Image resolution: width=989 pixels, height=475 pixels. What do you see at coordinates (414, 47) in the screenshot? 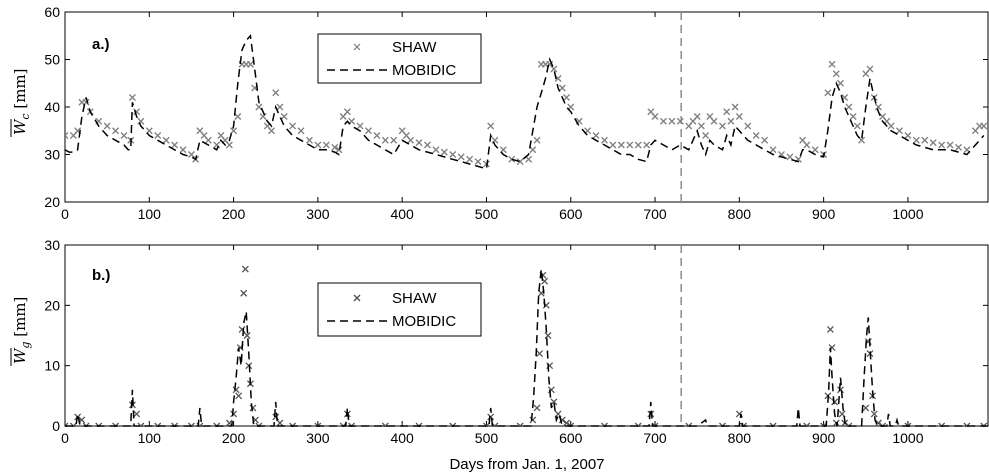
I see `panel-a-legend-shaw-label: SHAW` at bounding box center [414, 47].